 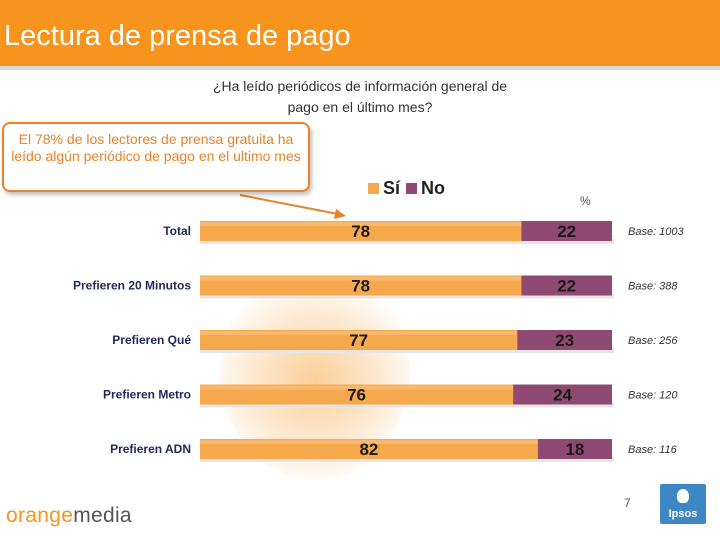 I want to click on data-label-no: 23, so click(x=564, y=340).